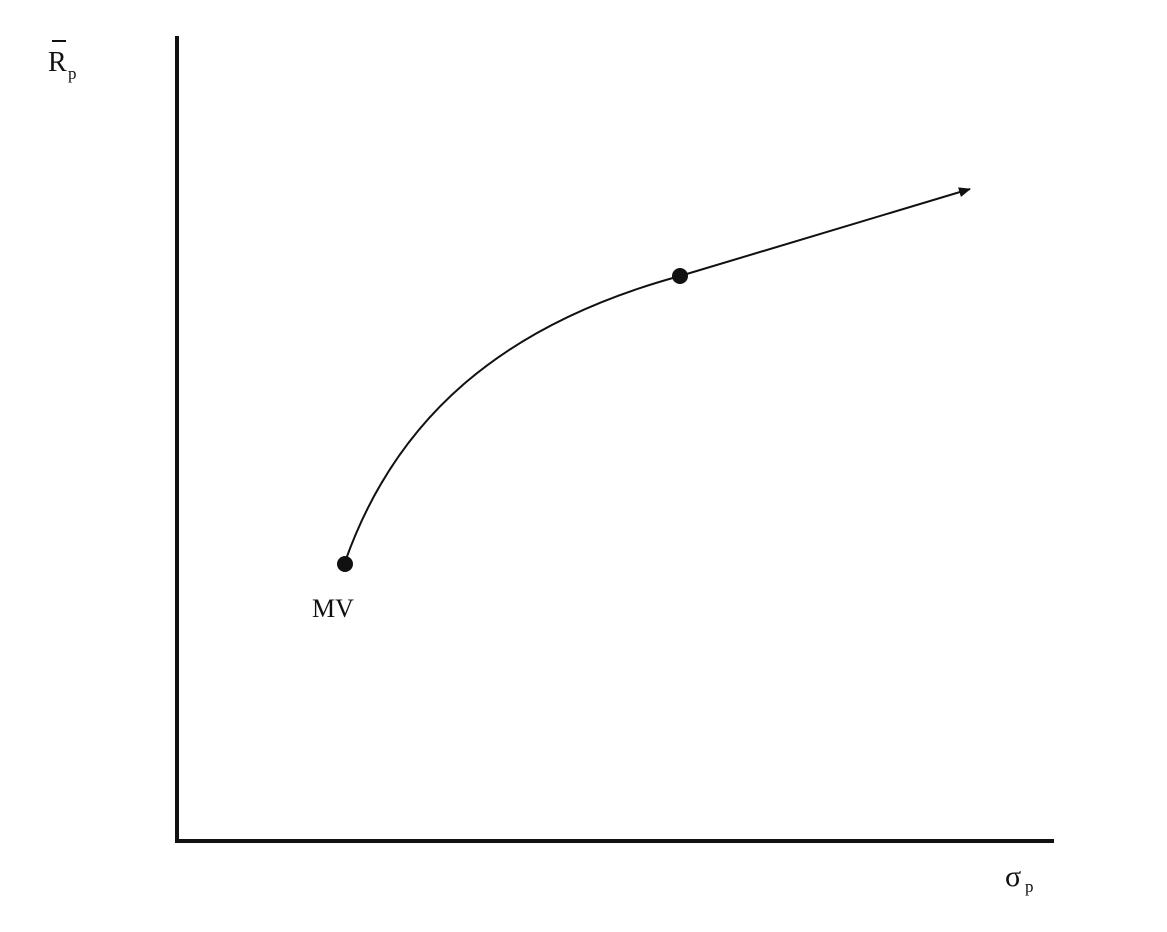  Describe the element at coordinates (825, 232) in the screenshot. I see `frontier-arrow-segment` at that location.